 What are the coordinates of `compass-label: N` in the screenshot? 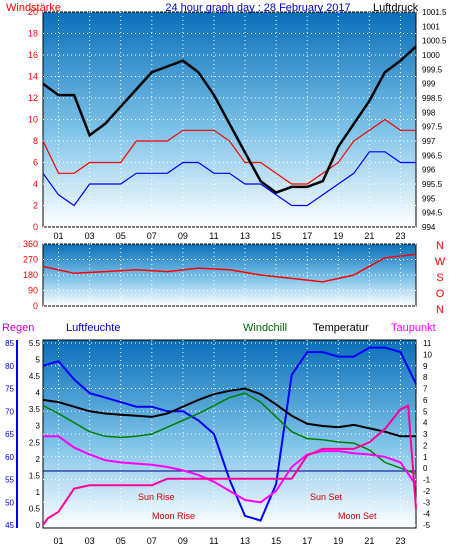 It's located at (440, 310).